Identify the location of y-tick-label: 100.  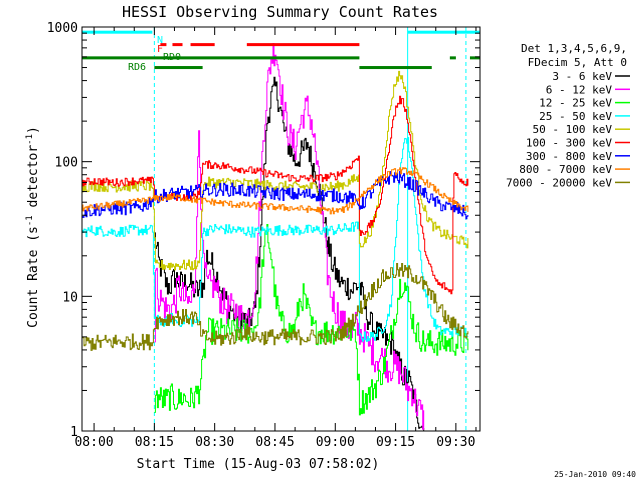
(66, 163).